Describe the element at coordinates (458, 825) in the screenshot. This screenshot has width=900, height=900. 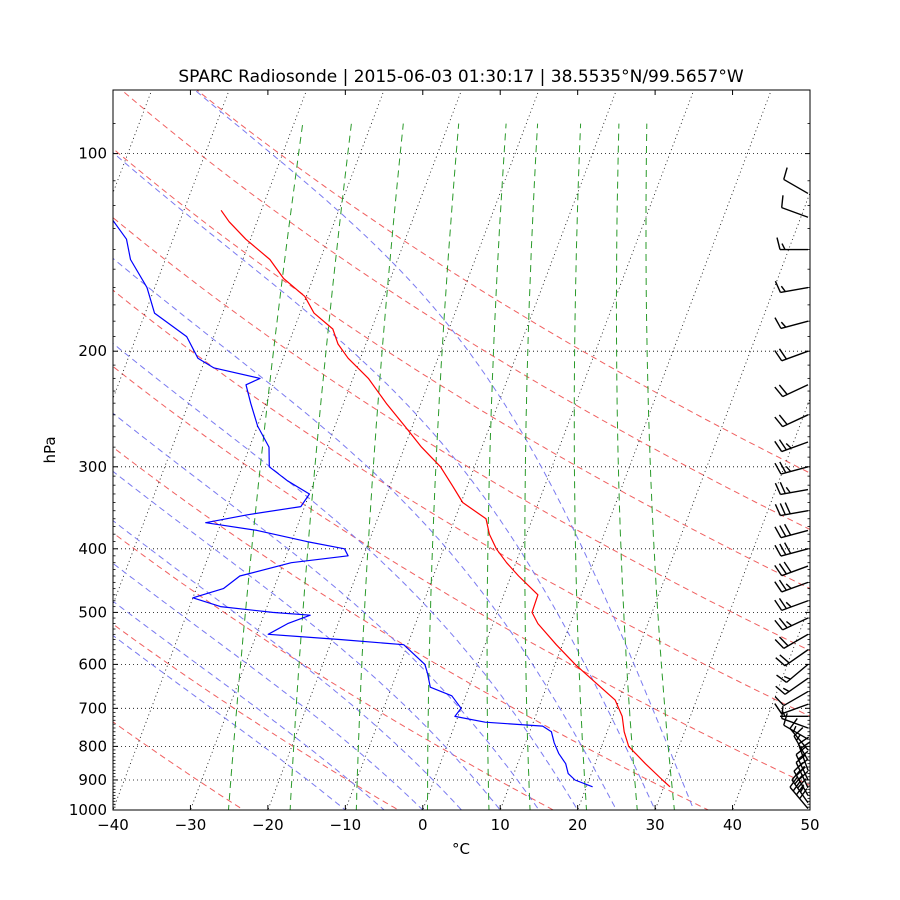
I see `x-tick-labels: −40 −30 −20 −10 0 10 20 30 40 50` at that location.